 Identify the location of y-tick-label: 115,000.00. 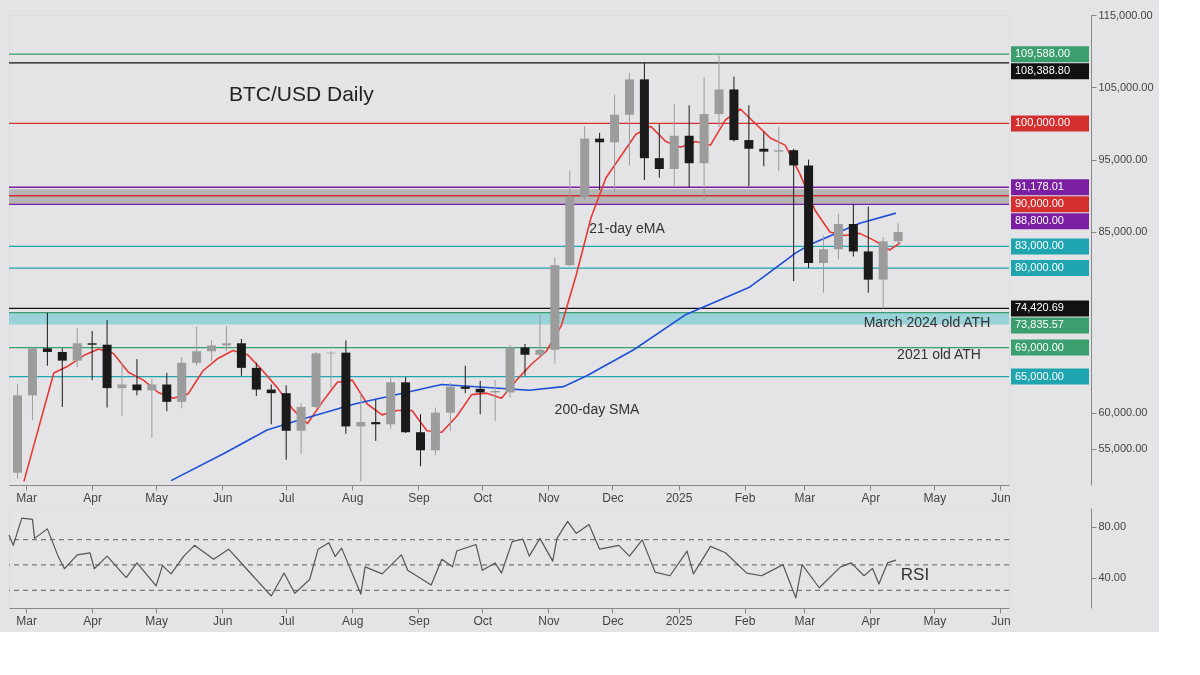
(1125, 14).